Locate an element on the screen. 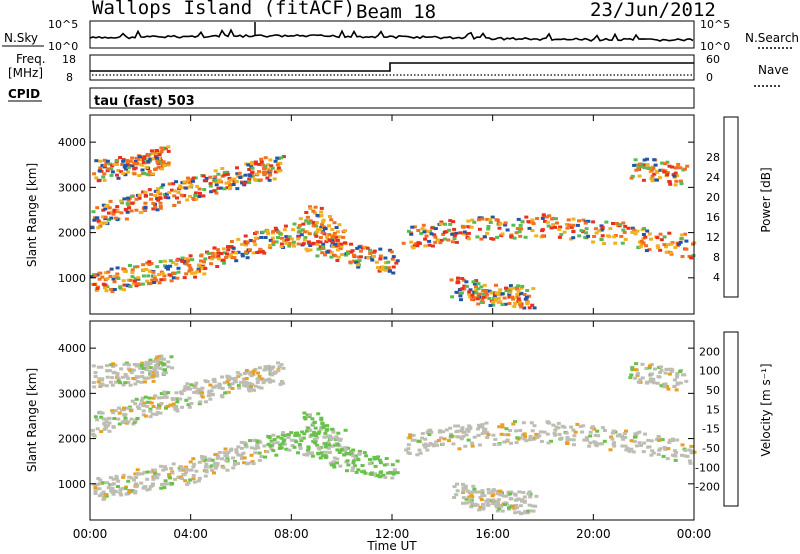 The width and height of the screenshot is (800, 554). nave-label: Nave is located at coordinates (773, 70).